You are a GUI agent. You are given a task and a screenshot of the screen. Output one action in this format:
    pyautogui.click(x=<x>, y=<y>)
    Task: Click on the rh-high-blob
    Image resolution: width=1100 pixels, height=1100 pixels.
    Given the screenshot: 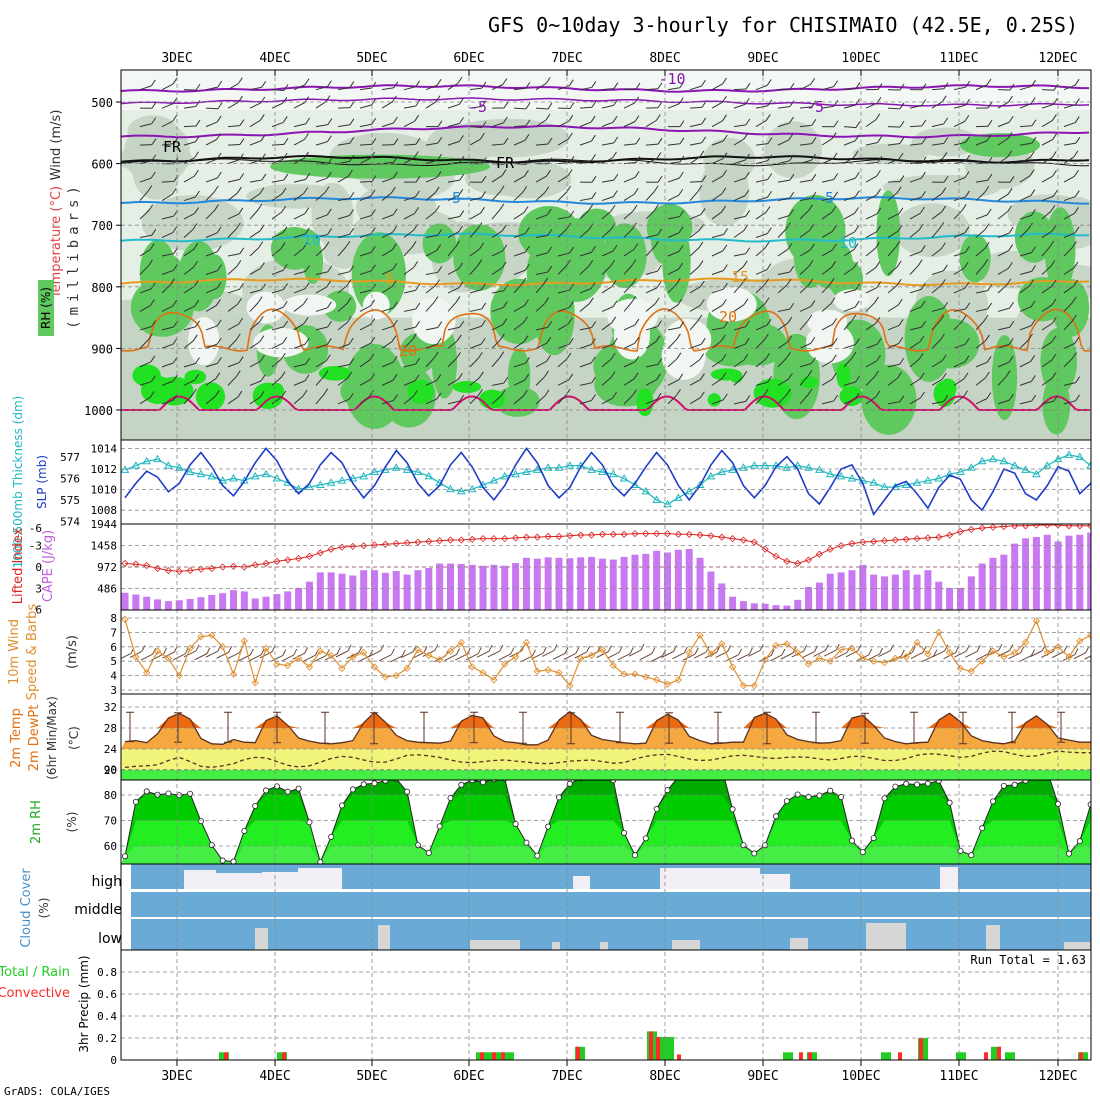 What is the action you would take?
    pyautogui.click(x=1034, y=237)
    